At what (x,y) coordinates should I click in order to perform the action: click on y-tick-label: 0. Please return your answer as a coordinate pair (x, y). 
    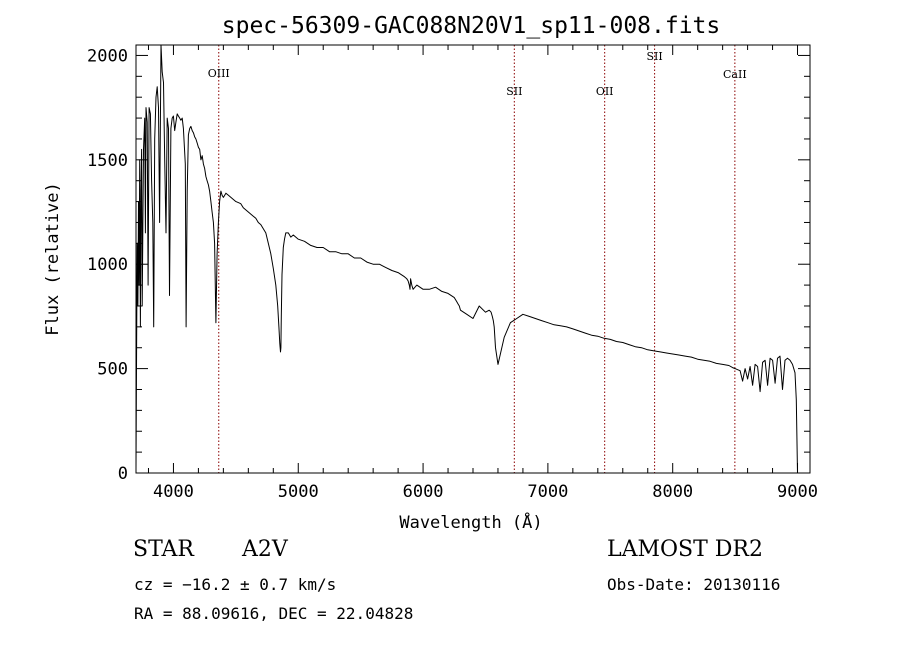
    Looking at the image, I should click on (123, 474).